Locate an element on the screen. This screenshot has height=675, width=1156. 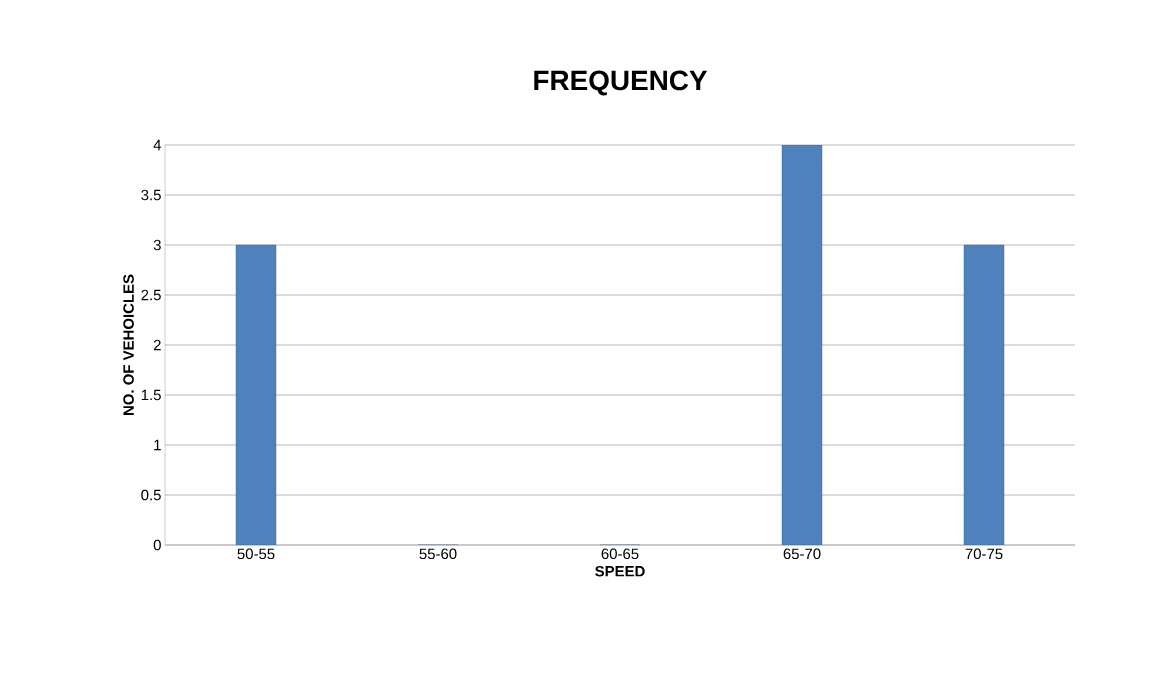
y-tick-label: 3 is located at coordinates (157, 245).